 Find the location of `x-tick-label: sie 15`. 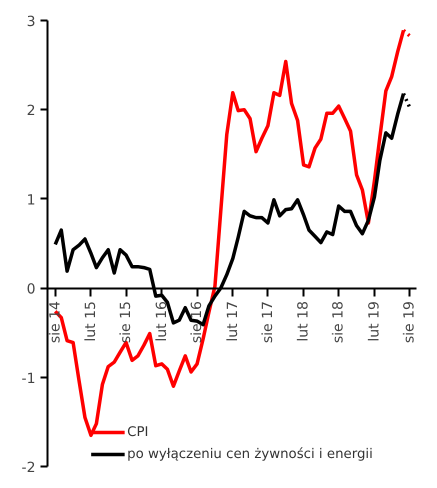

x-tick-label: sie 15 is located at coordinates (126, 322).